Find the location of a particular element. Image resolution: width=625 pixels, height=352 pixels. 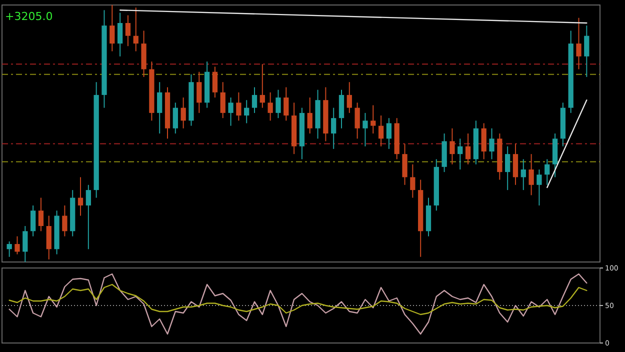

text: +3205.0 is located at coordinates (29, 16).